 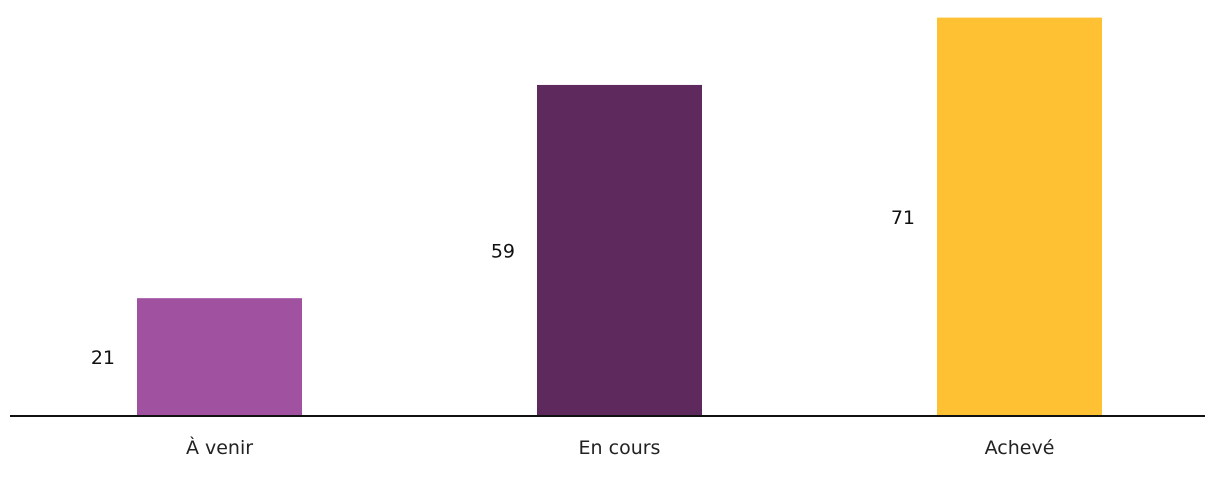 I want to click on category-labels-group: À venir En cours Achevé, so click(x=620, y=447).